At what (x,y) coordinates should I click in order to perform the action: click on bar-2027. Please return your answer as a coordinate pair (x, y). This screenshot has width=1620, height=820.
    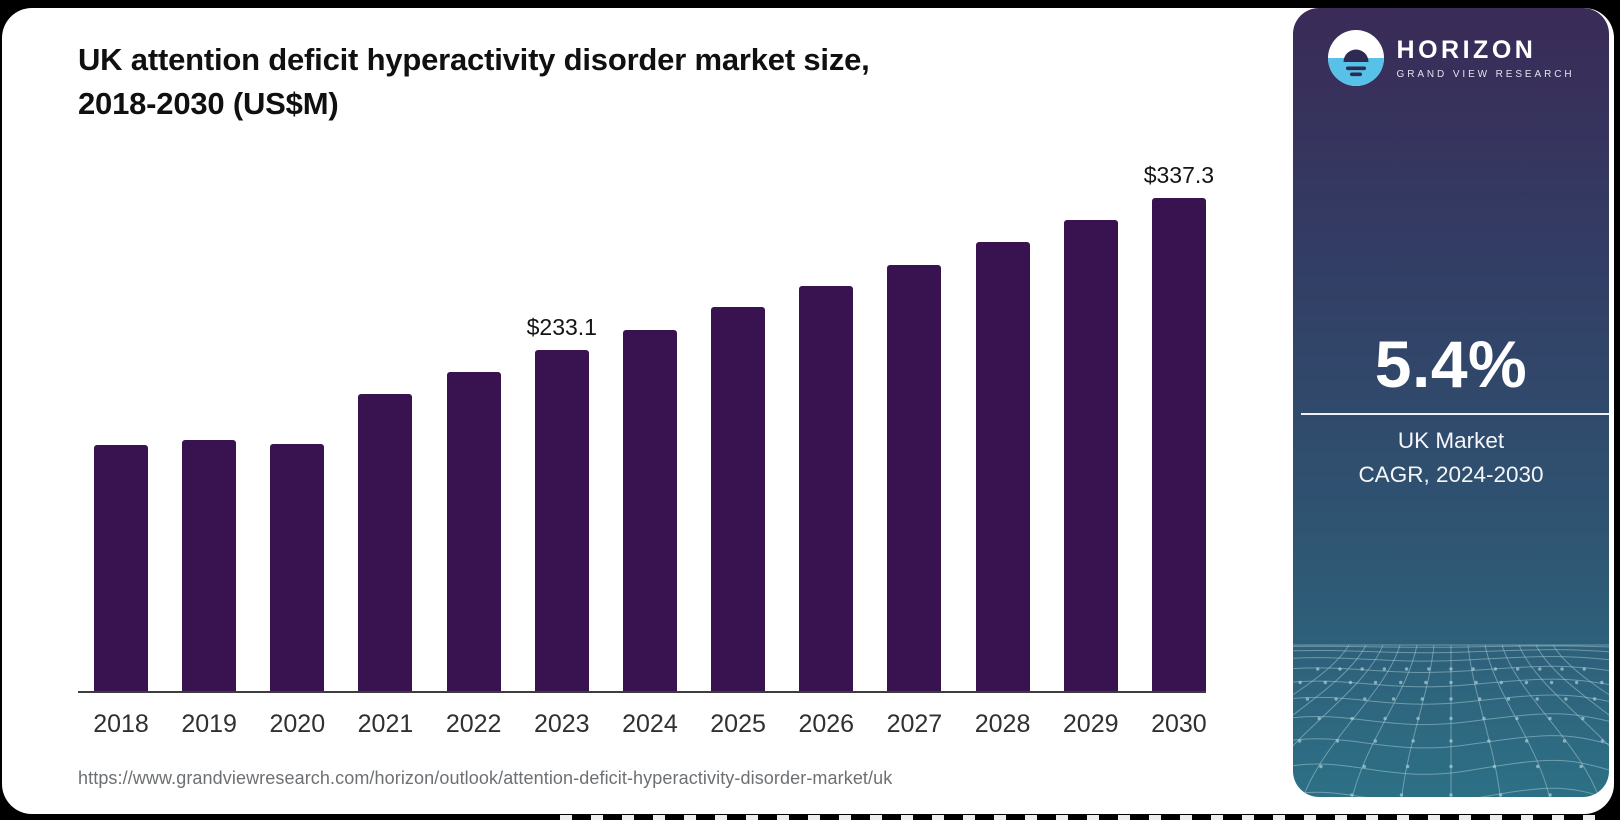
    Looking at the image, I should click on (914, 478).